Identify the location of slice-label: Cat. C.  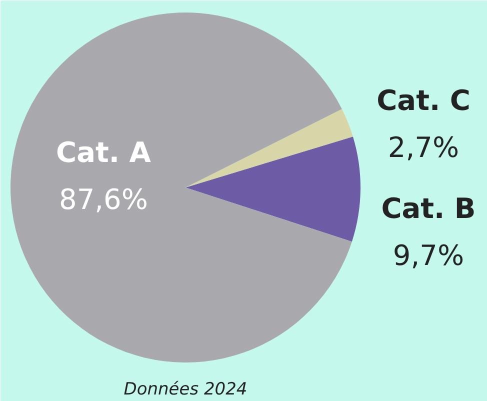
(423, 100).